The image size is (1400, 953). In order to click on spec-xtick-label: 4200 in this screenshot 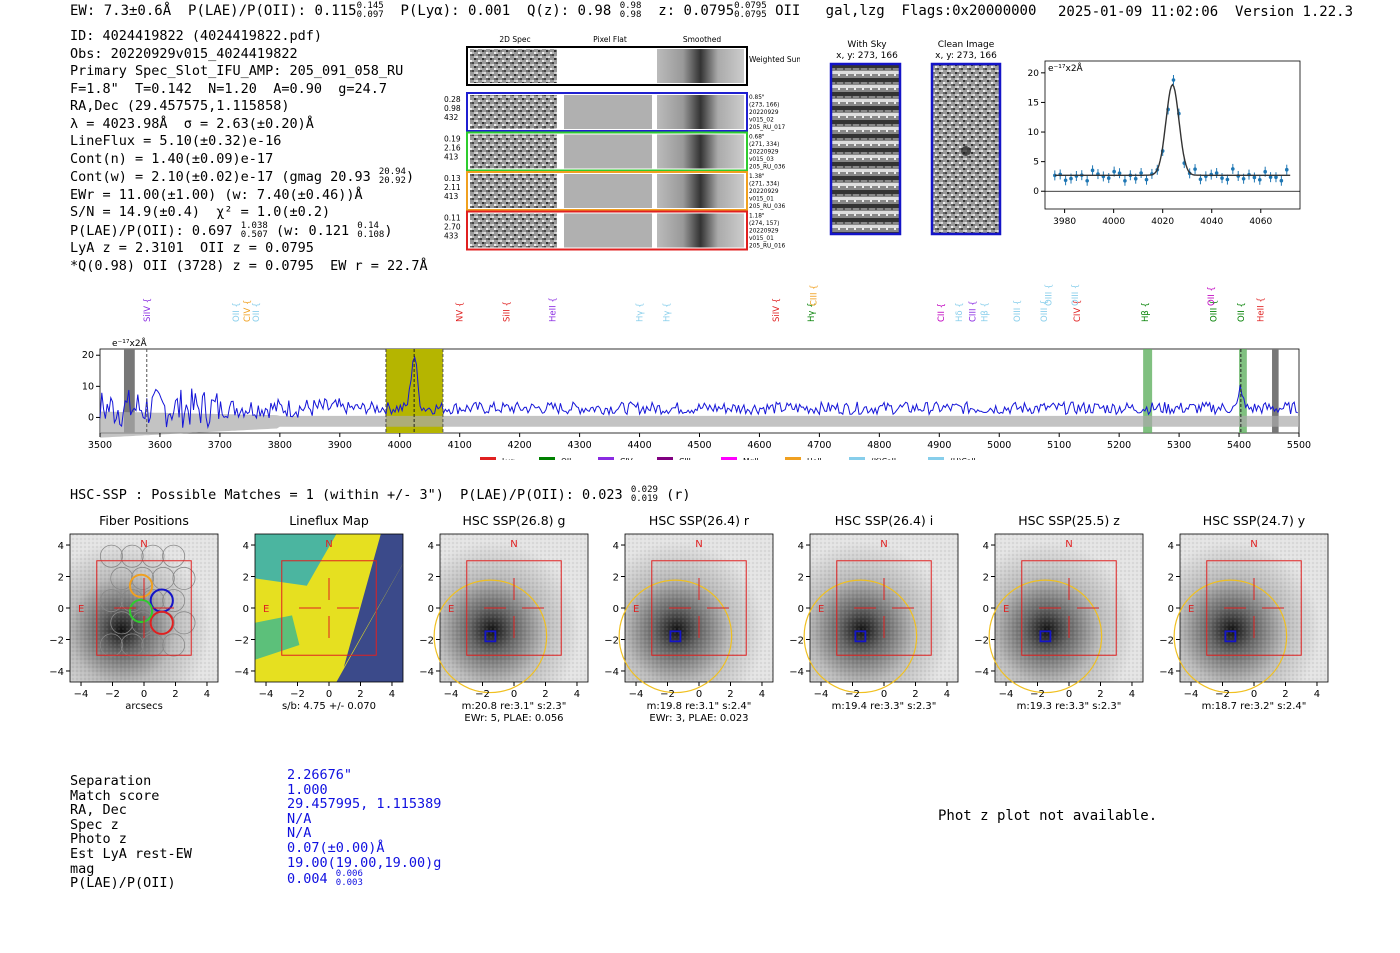, I will do `click(520, 445)`.